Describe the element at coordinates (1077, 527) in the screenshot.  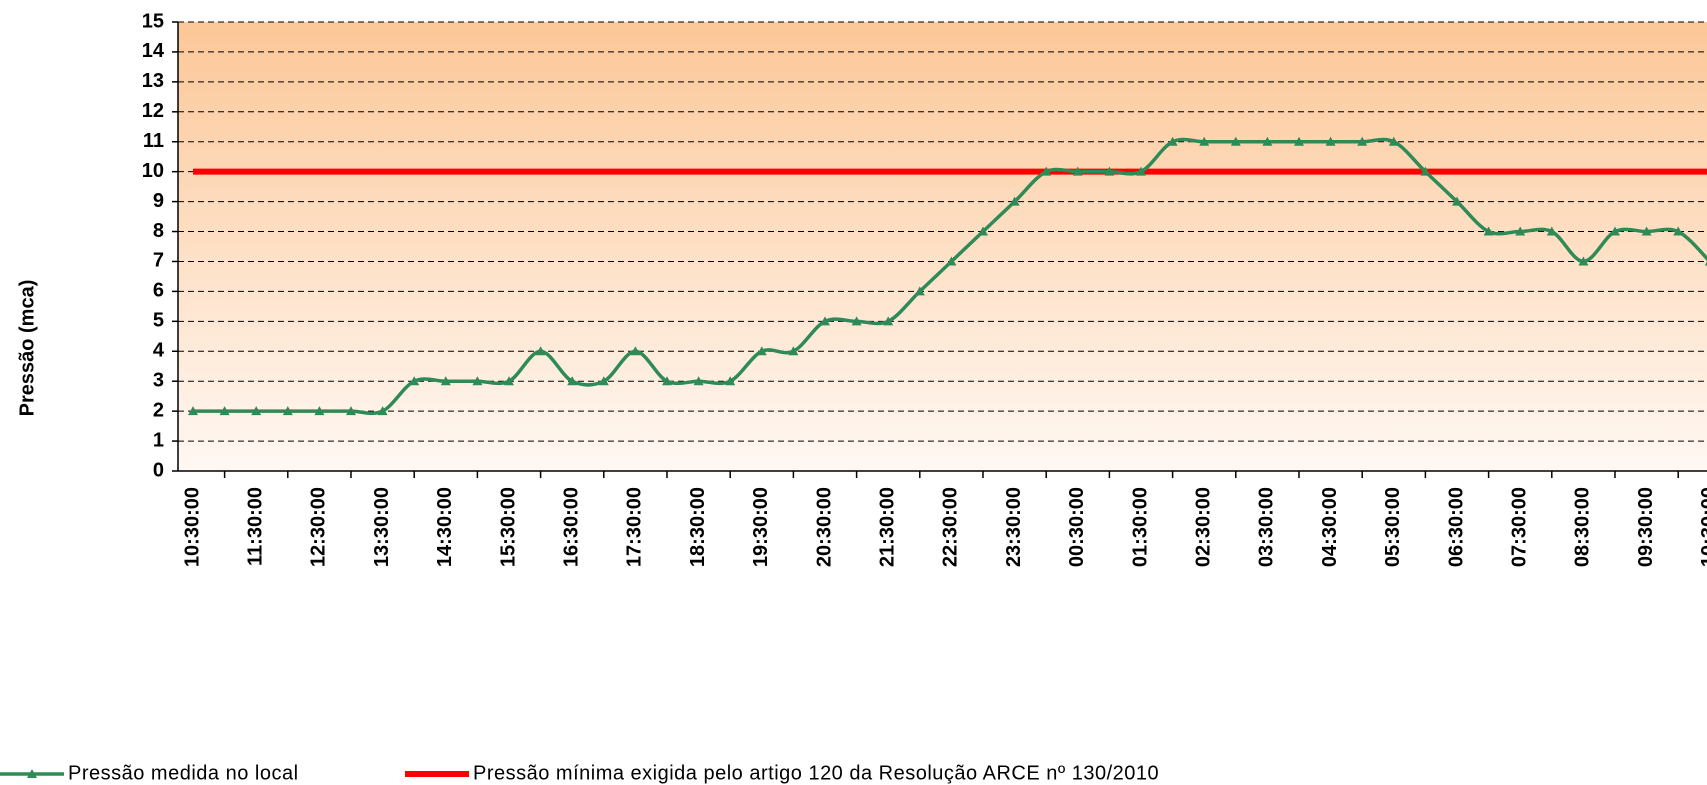
I see `x-tick-label: 00:30:00` at that location.